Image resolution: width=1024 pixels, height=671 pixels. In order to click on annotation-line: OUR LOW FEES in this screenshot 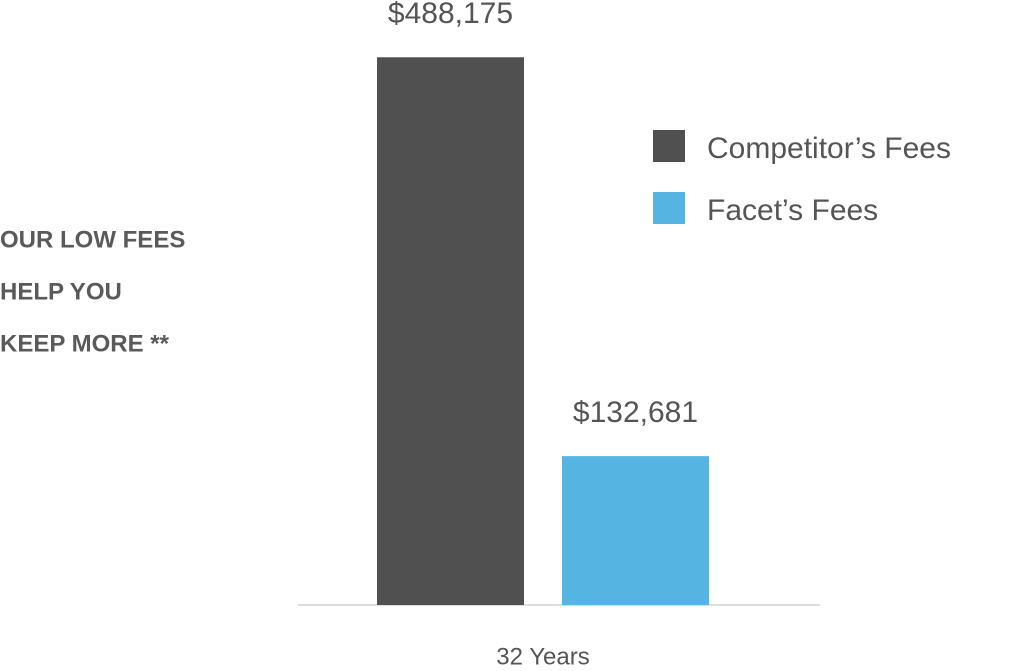, I will do `click(92, 239)`.